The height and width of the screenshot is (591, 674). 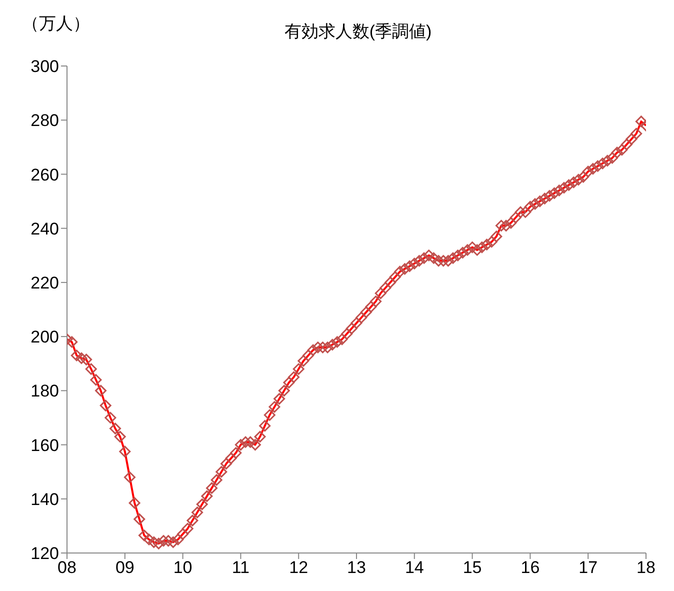 I want to click on chart-title: 有効求人数(季調値), so click(x=358, y=32).